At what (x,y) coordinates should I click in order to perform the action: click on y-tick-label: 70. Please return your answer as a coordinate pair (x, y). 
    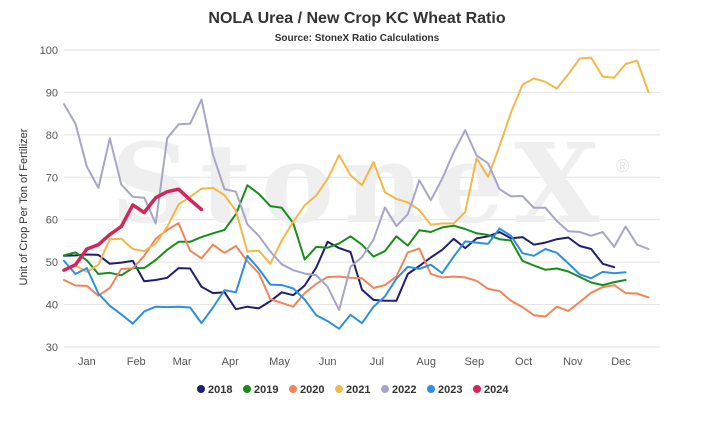
    Looking at the image, I should click on (52, 178).